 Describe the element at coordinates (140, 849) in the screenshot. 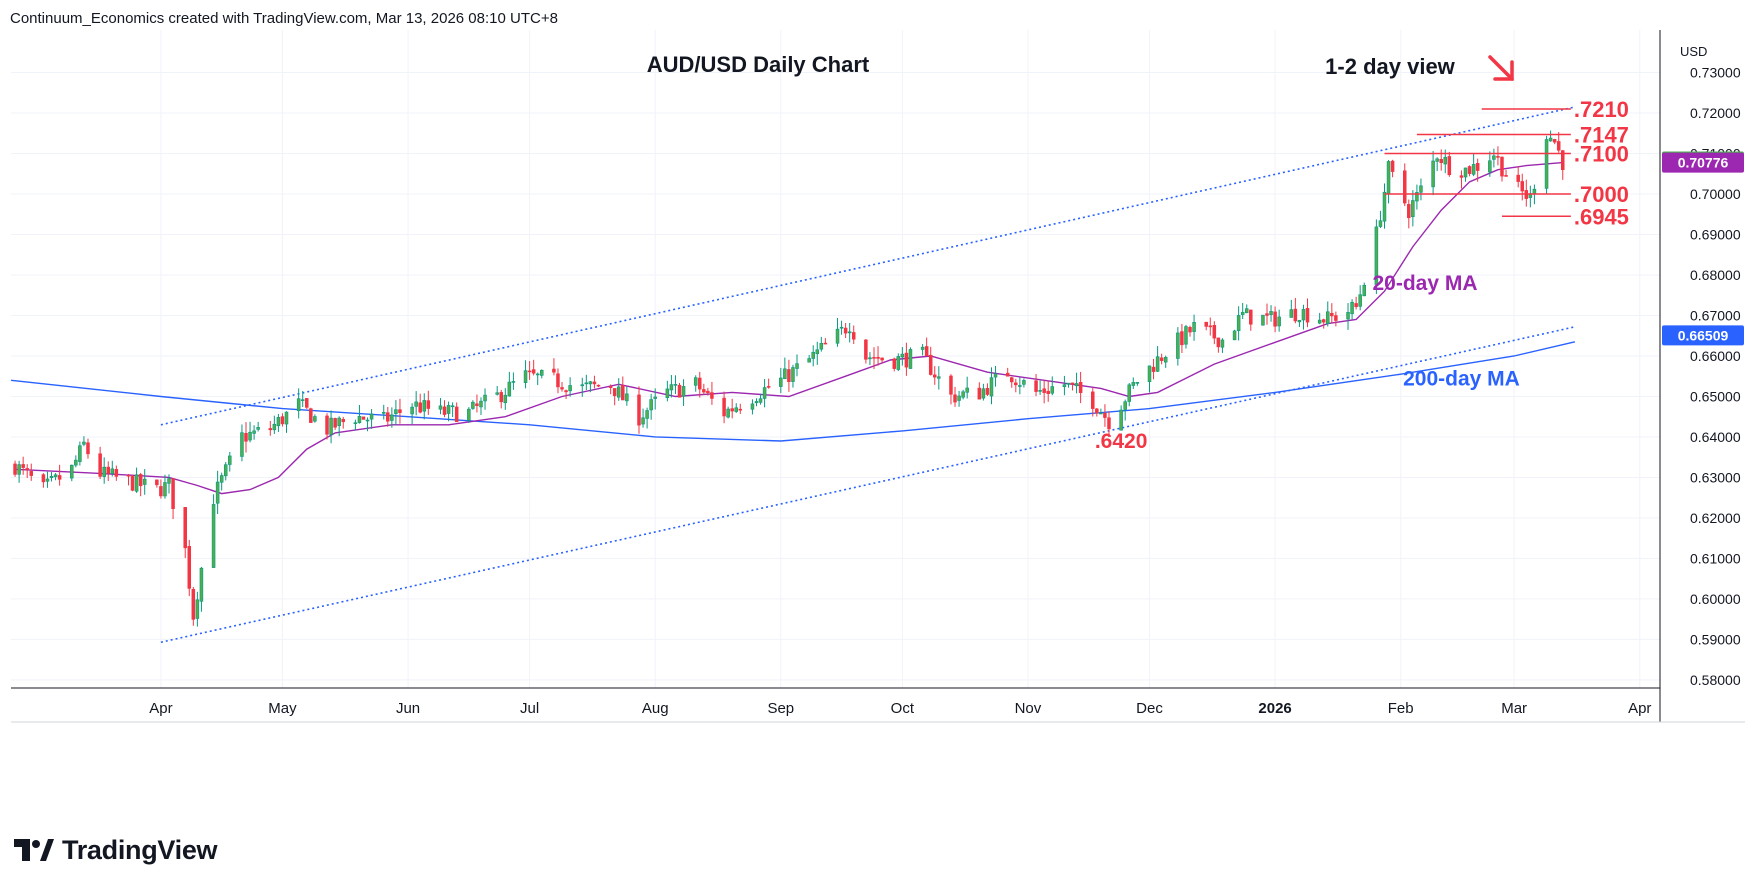

I see `tradingview-wordmark: TradingView` at that location.